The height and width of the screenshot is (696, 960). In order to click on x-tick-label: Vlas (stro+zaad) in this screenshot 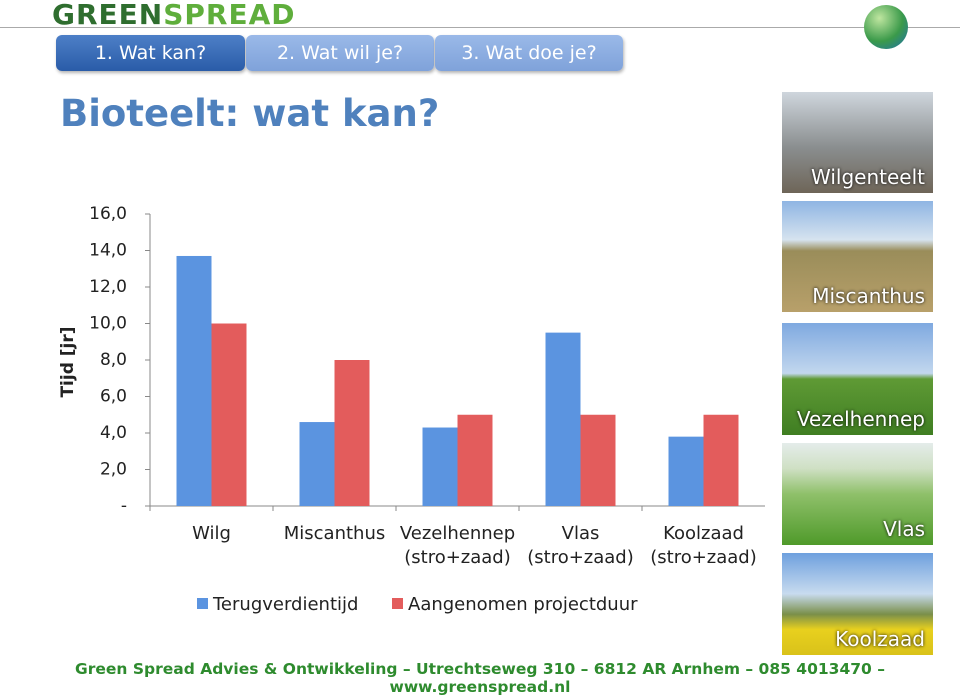, I will do `click(580, 545)`.